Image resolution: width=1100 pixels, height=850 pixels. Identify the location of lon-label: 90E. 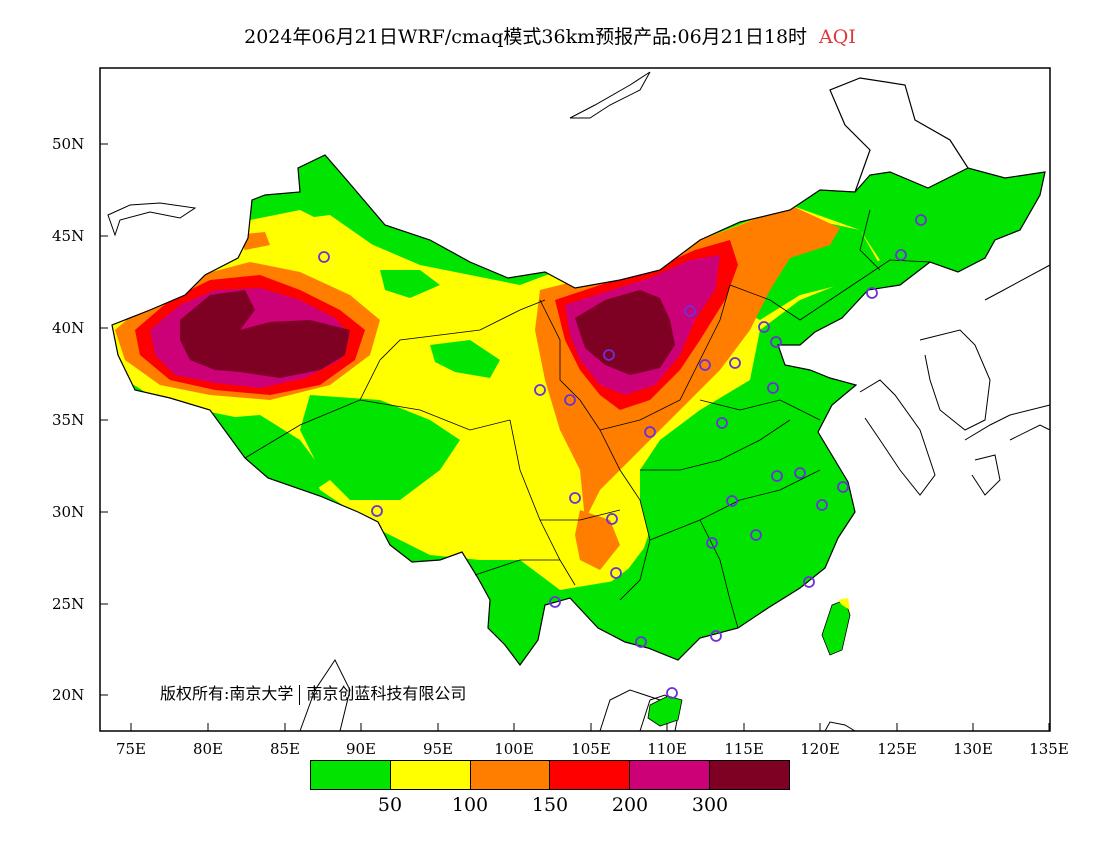
(361, 749).